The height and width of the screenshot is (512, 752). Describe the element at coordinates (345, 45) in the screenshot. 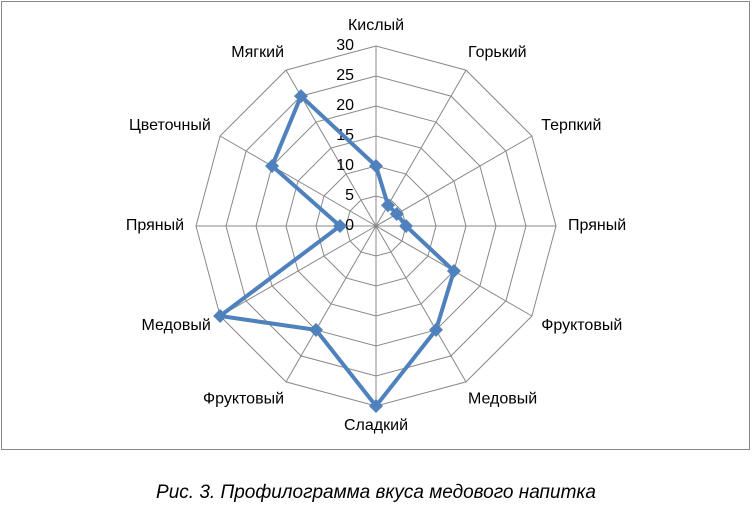

I see `tick-label: 30` at that location.